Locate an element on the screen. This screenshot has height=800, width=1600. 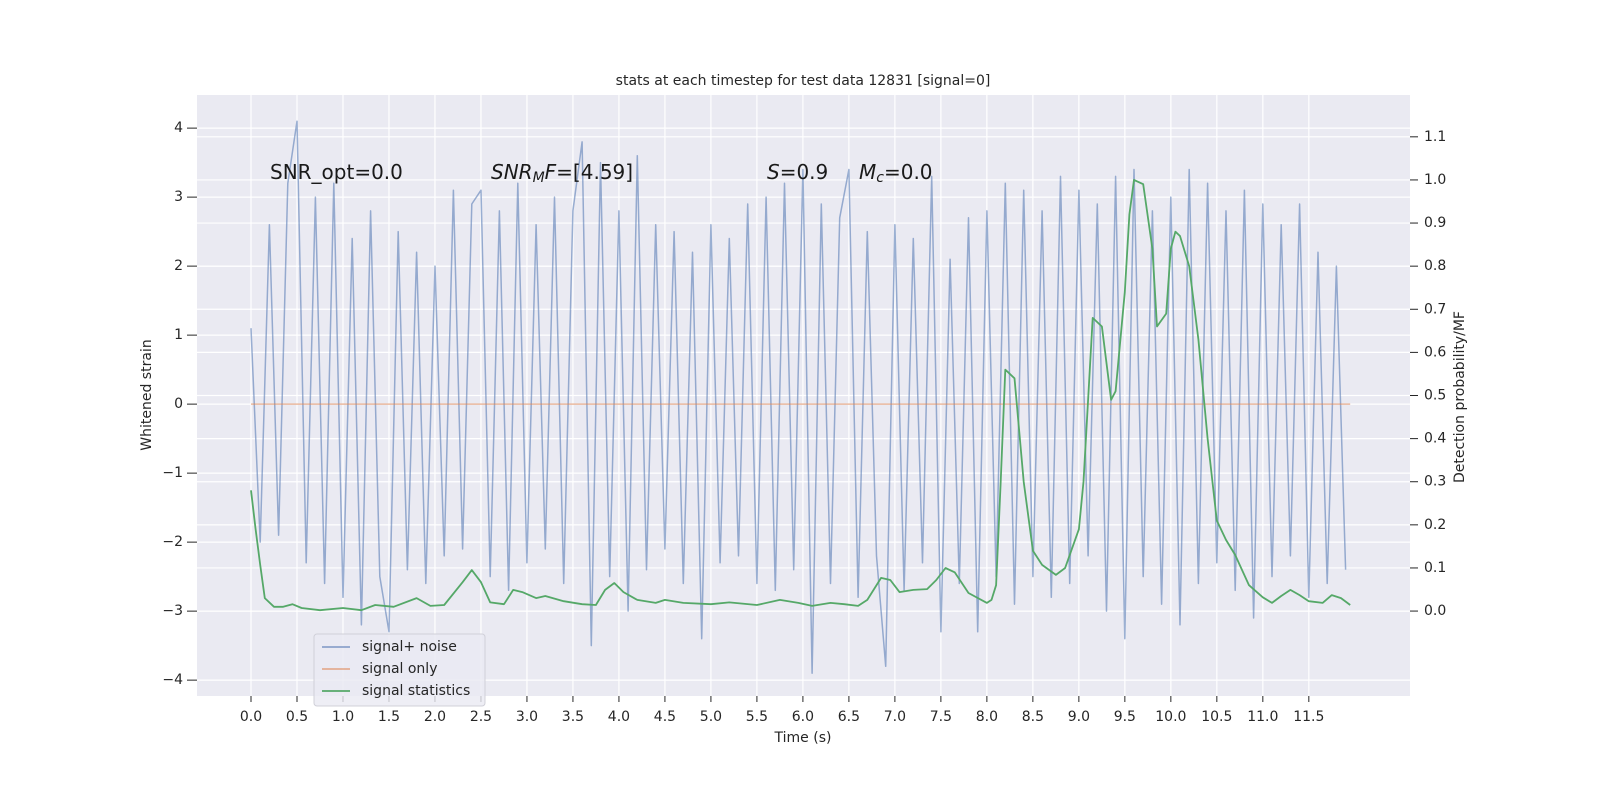
legend-label: signal+ noise is located at coordinates (409, 647).